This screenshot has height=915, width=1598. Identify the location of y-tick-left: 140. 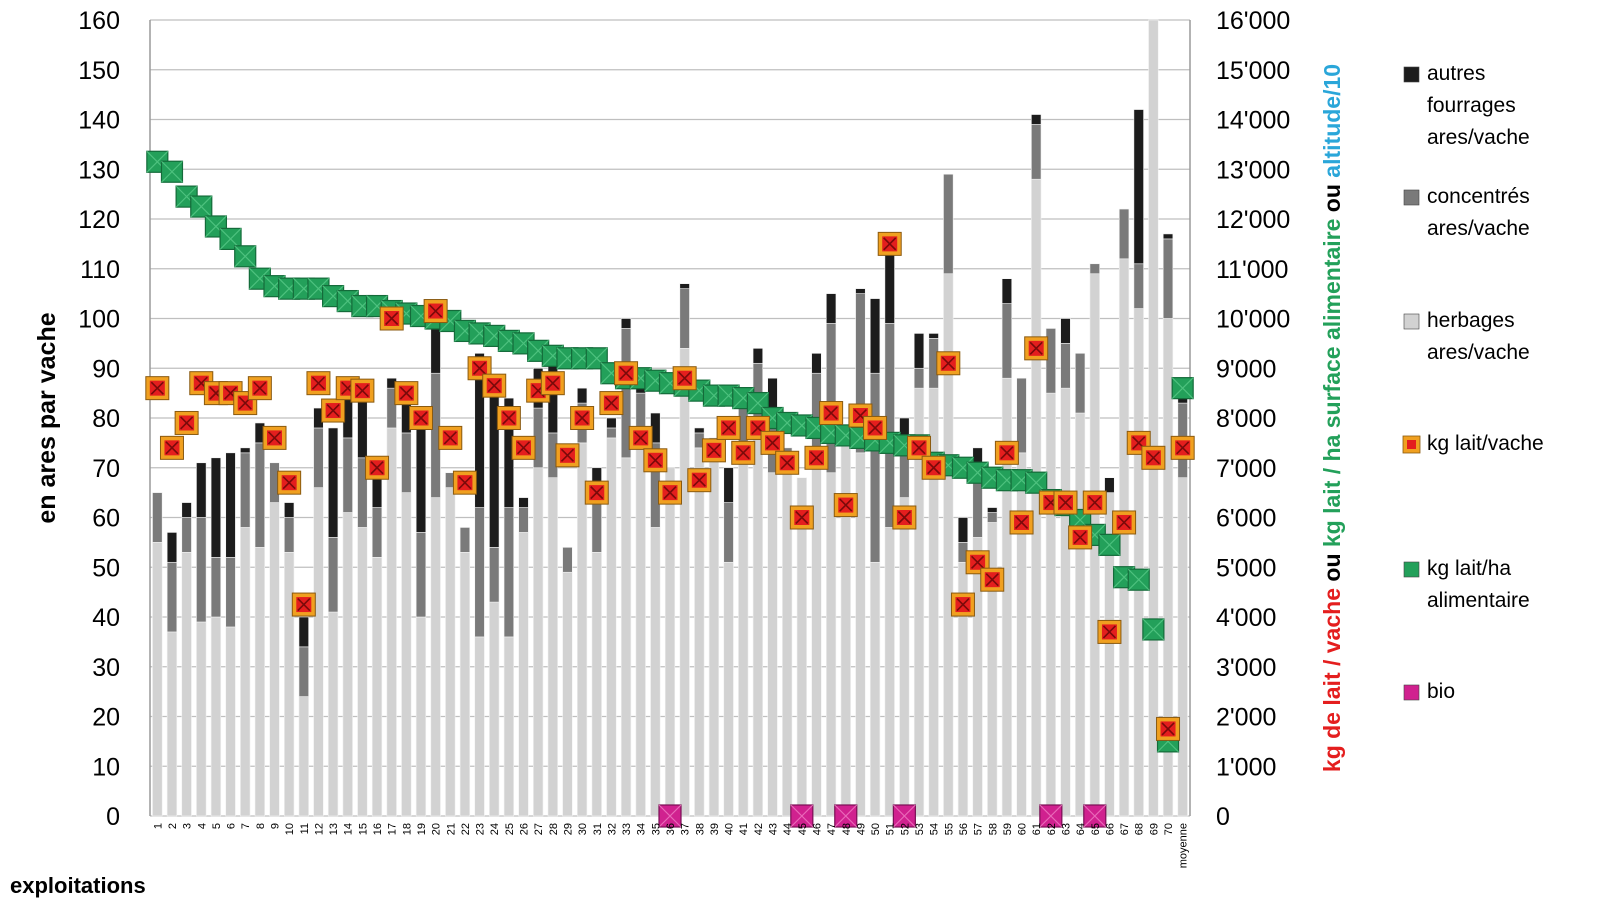
(99, 121).